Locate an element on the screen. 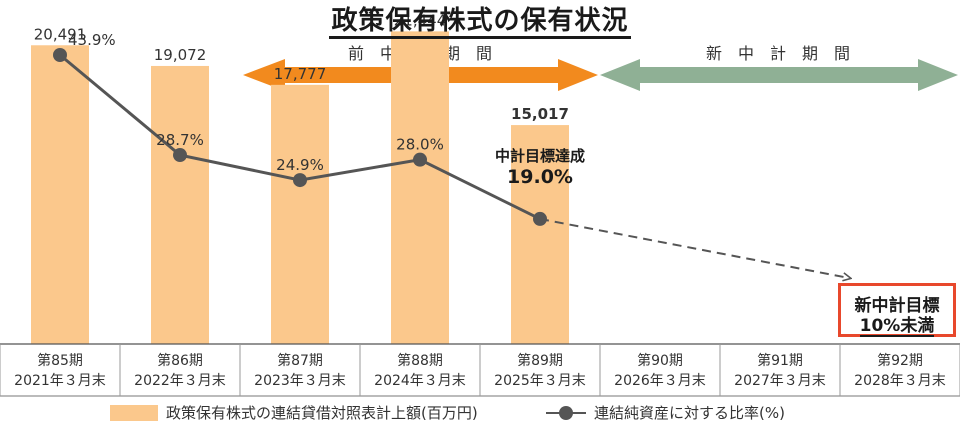 The width and height of the screenshot is (960, 425). category-label-date-3: 2023年３月末 is located at coordinates (300, 381).